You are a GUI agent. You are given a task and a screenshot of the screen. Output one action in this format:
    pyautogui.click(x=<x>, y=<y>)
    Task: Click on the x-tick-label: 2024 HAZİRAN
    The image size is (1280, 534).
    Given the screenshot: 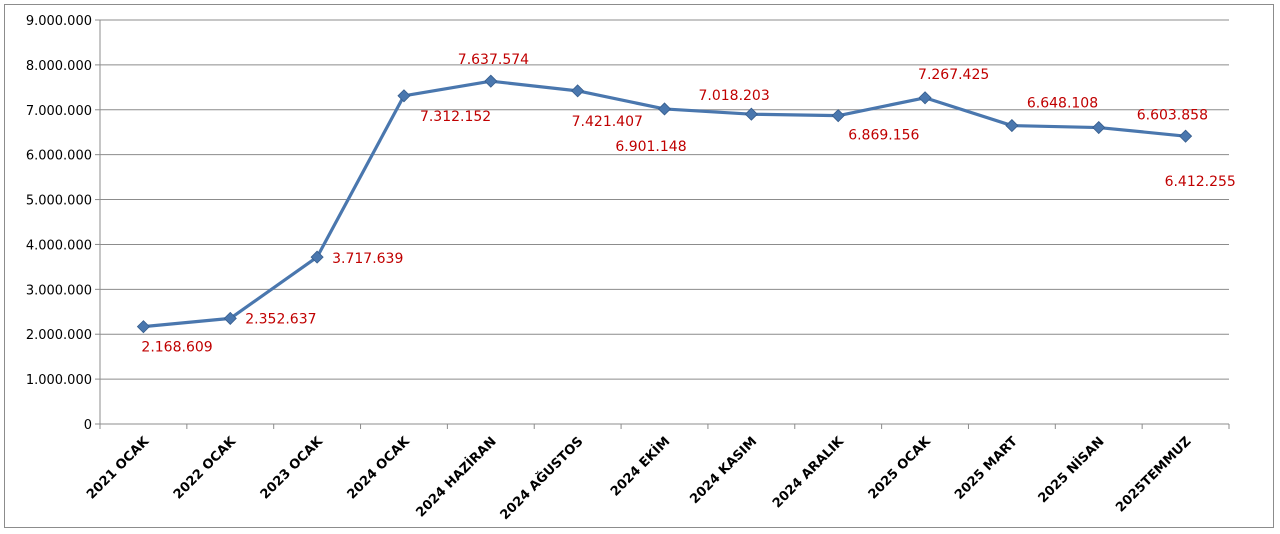 What is the action you would take?
    pyautogui.click(x=456, y=477)
    